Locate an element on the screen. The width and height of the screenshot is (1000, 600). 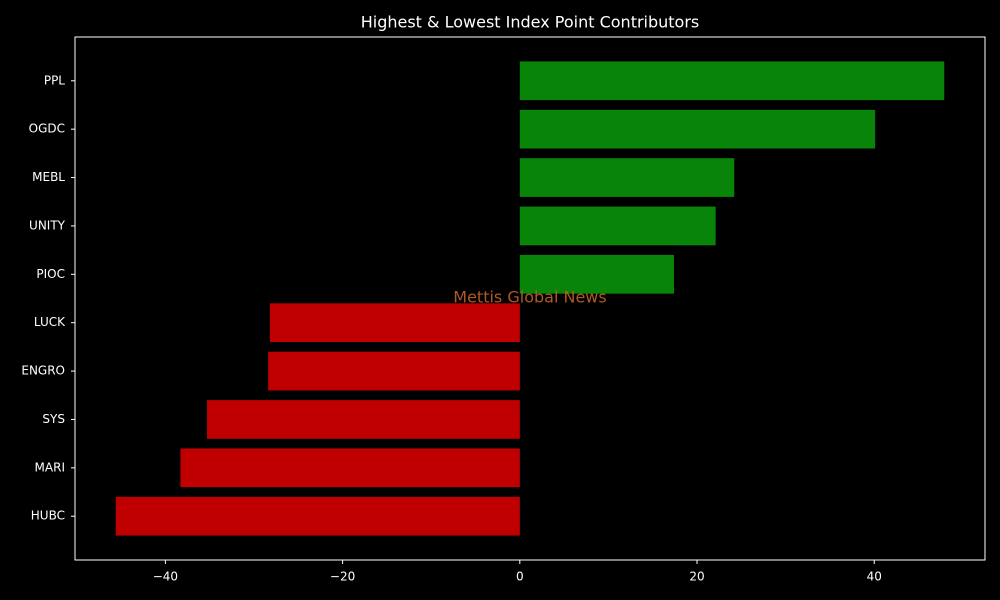
y-tick-label: OGDC is located at coordinates (47, 129).